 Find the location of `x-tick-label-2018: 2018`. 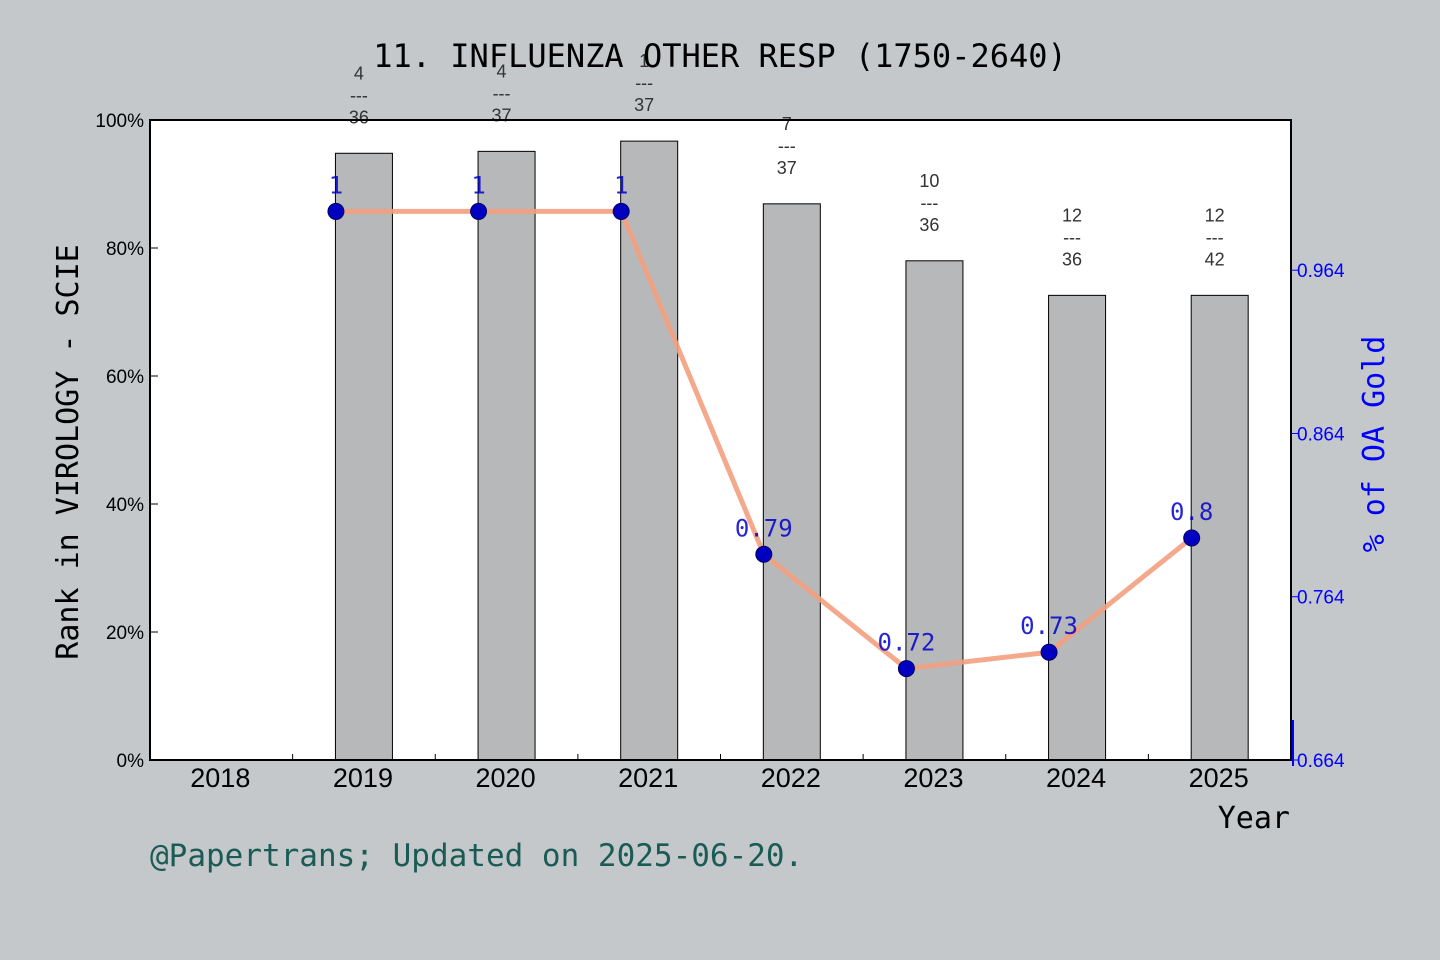

x-tick-label-2018: 2018 is located at coordinates (220, 778).